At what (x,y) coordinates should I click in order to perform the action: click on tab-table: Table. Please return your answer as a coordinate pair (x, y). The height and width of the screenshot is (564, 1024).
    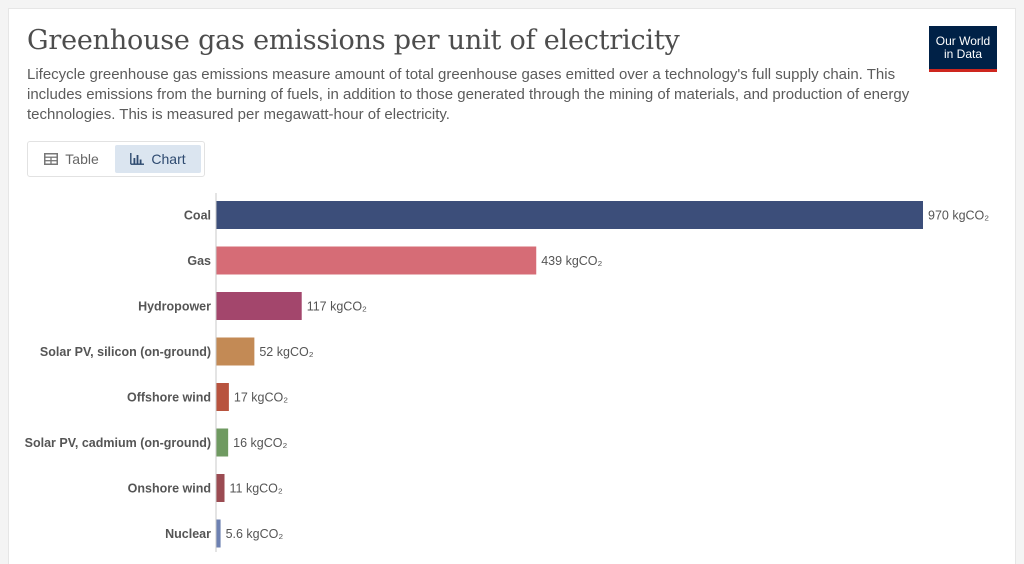
    Looking at the image, I should click on (71, 159).